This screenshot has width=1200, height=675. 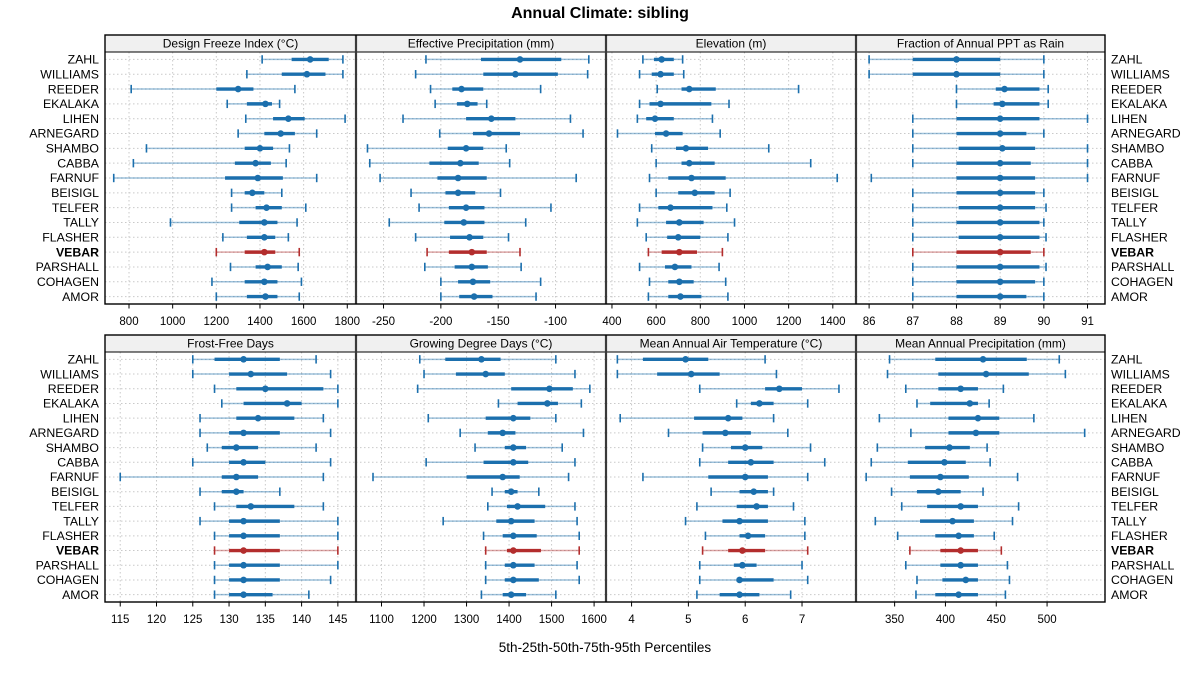 I want to click on x-tick-label: -250, so click(x=383, y=322).